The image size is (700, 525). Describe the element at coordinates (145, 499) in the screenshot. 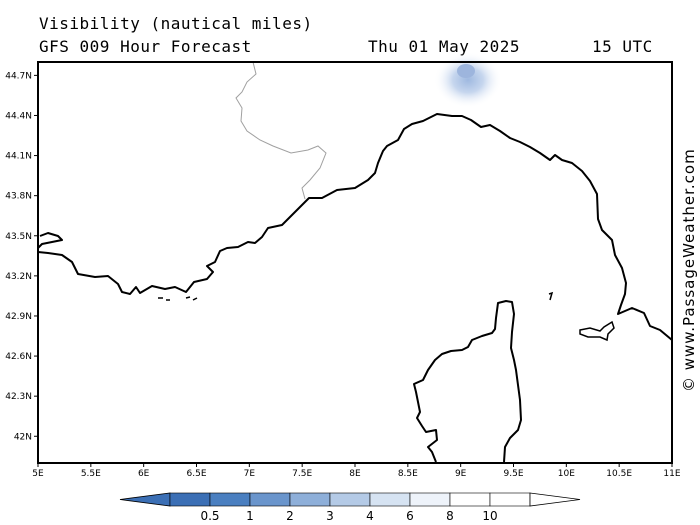

I see `legend-min-arrow` at that location.